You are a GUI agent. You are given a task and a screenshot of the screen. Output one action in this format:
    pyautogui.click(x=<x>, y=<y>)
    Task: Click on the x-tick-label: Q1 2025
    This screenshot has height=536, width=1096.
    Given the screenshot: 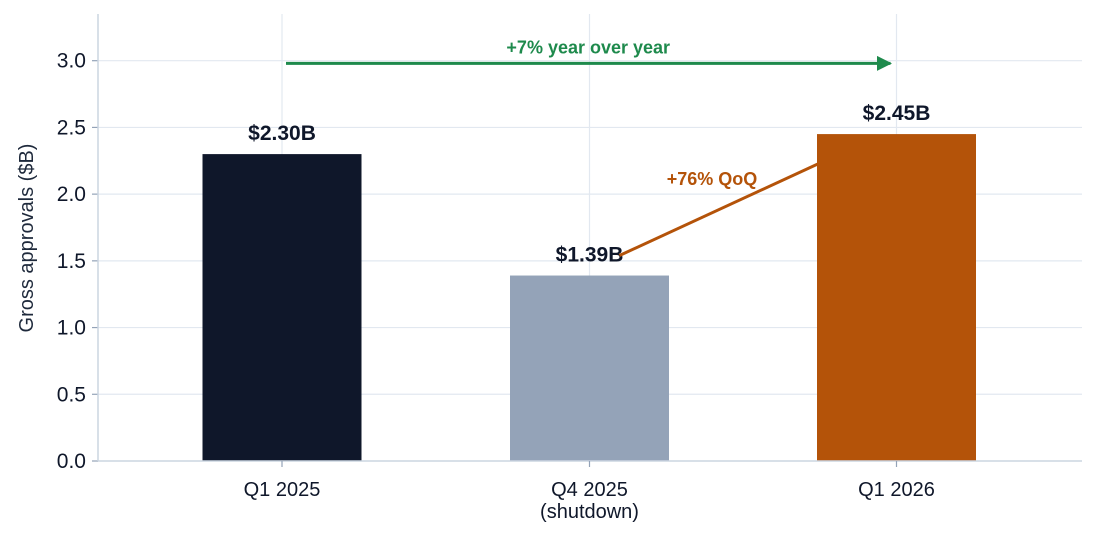 What is the action you would take?
    pyautogui.click(x=282, y=490)
    